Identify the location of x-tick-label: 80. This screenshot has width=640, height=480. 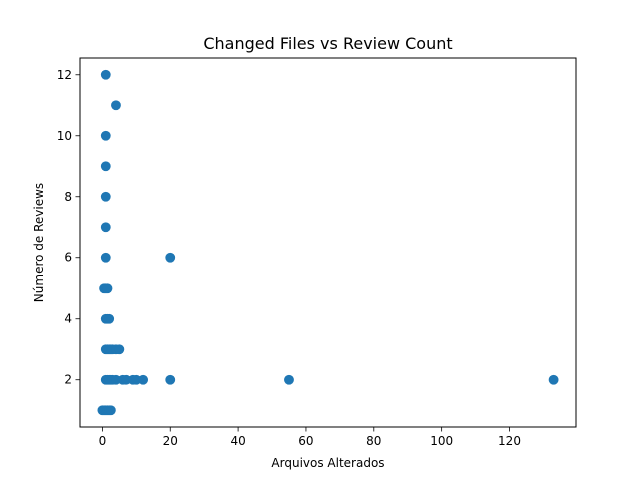
(373, 441).